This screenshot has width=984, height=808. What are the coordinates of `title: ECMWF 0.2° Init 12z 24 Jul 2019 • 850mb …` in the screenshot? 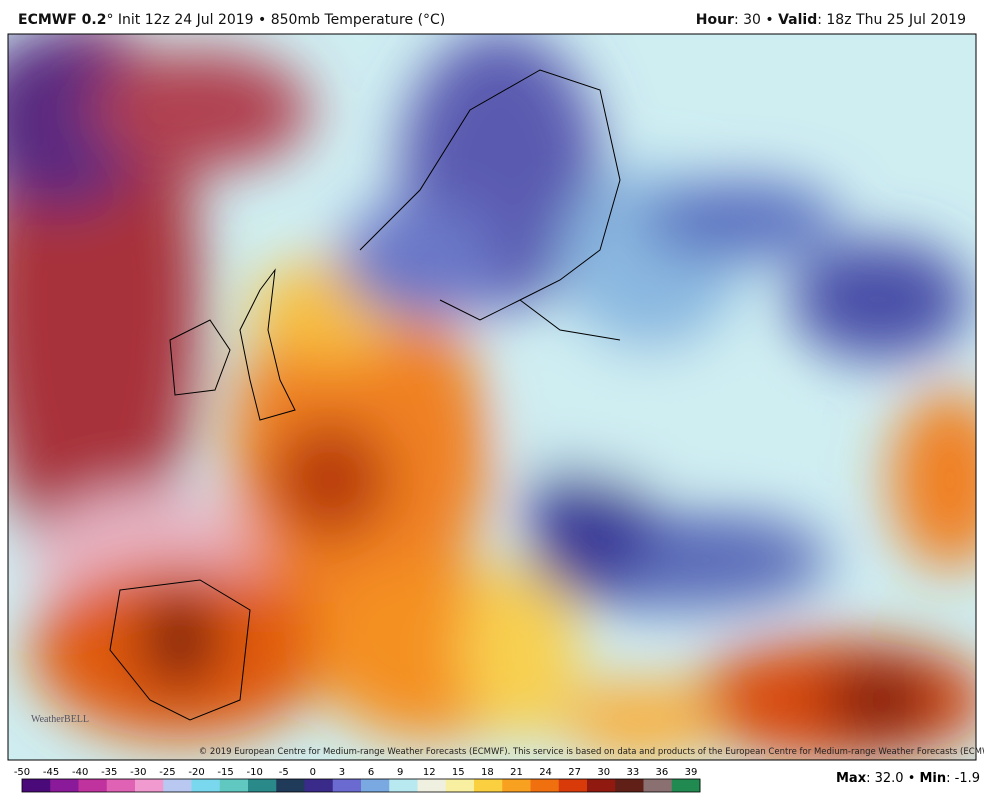 It's located at (231, 20).